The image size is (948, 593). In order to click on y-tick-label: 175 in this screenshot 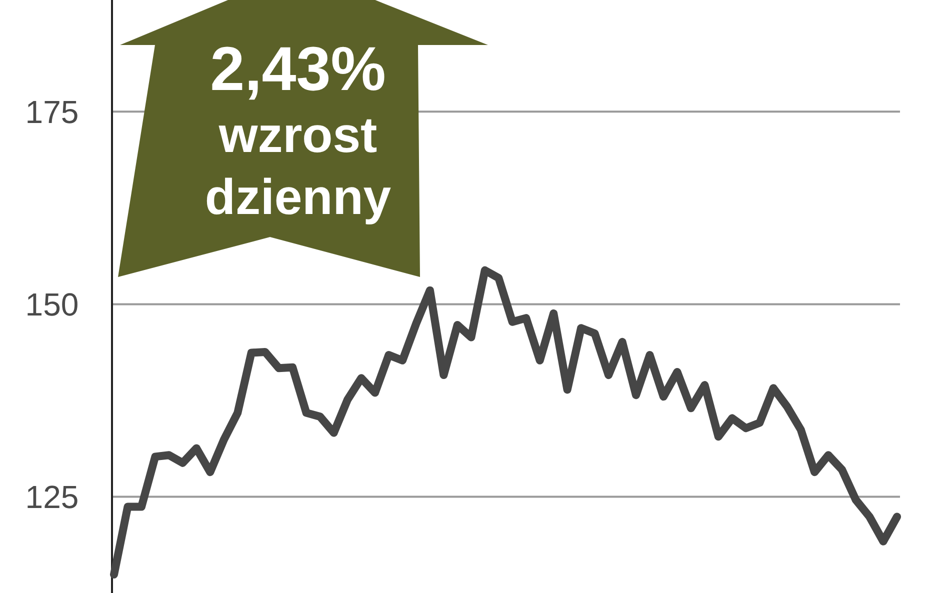, I will do `click(52, 112)`.